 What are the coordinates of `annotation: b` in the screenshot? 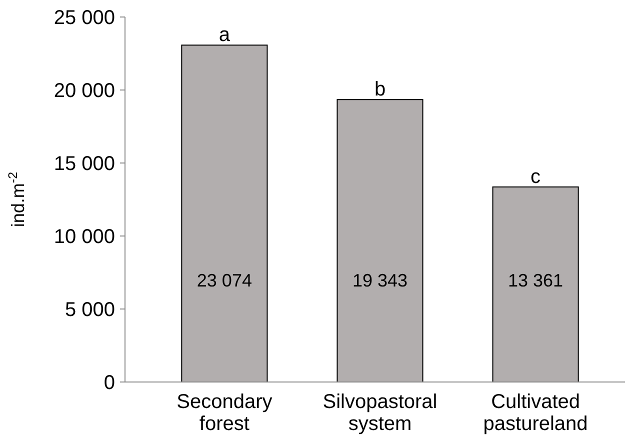 It's located at (380, 89).